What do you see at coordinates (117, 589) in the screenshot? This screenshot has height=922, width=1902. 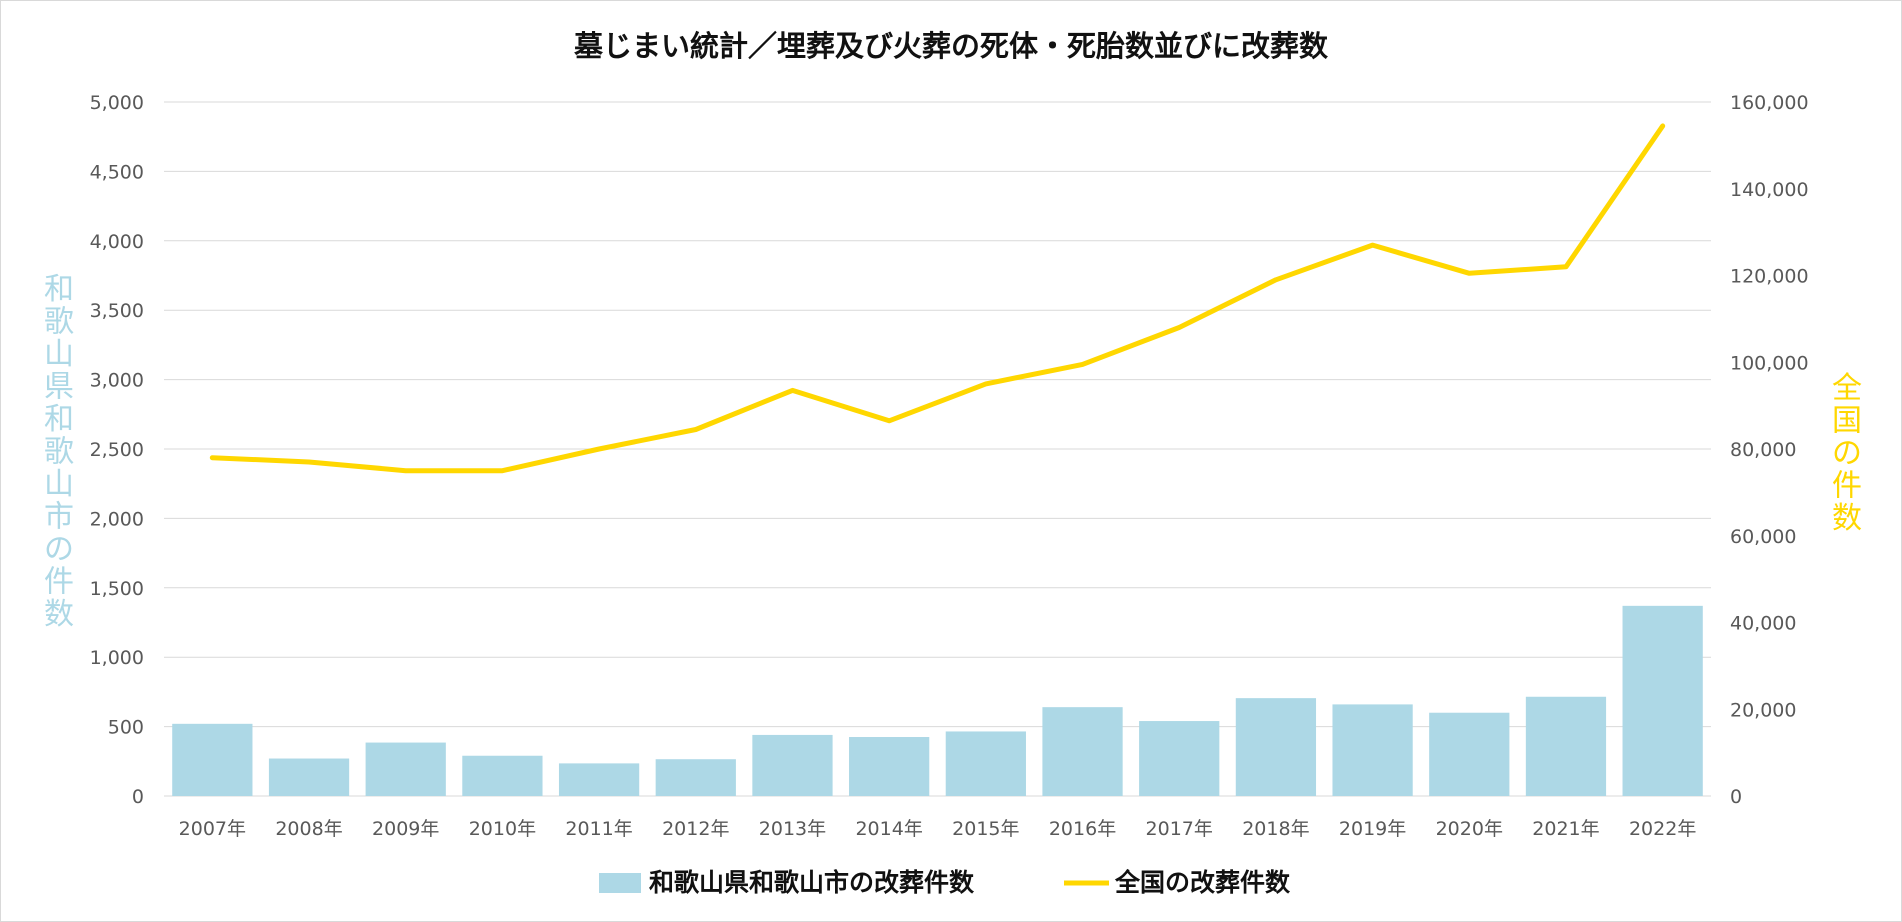 I see `left-tick-label: 1,500` at bounding box center [117, 589].